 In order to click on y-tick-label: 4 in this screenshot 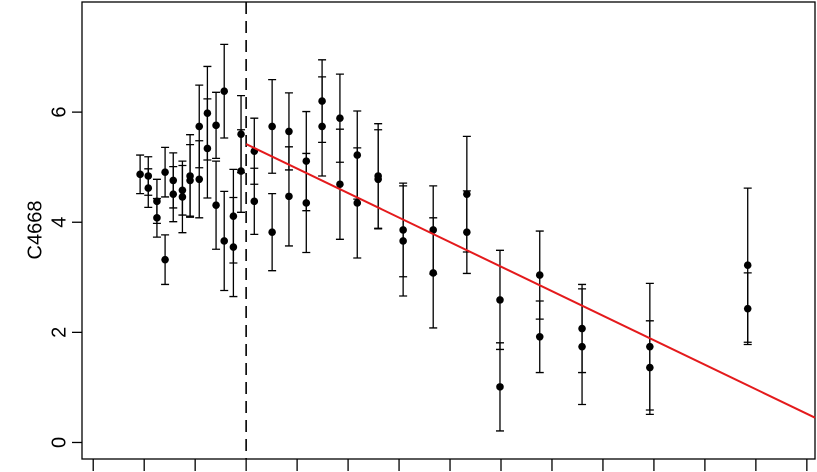, I will do `click(59, 222)`.